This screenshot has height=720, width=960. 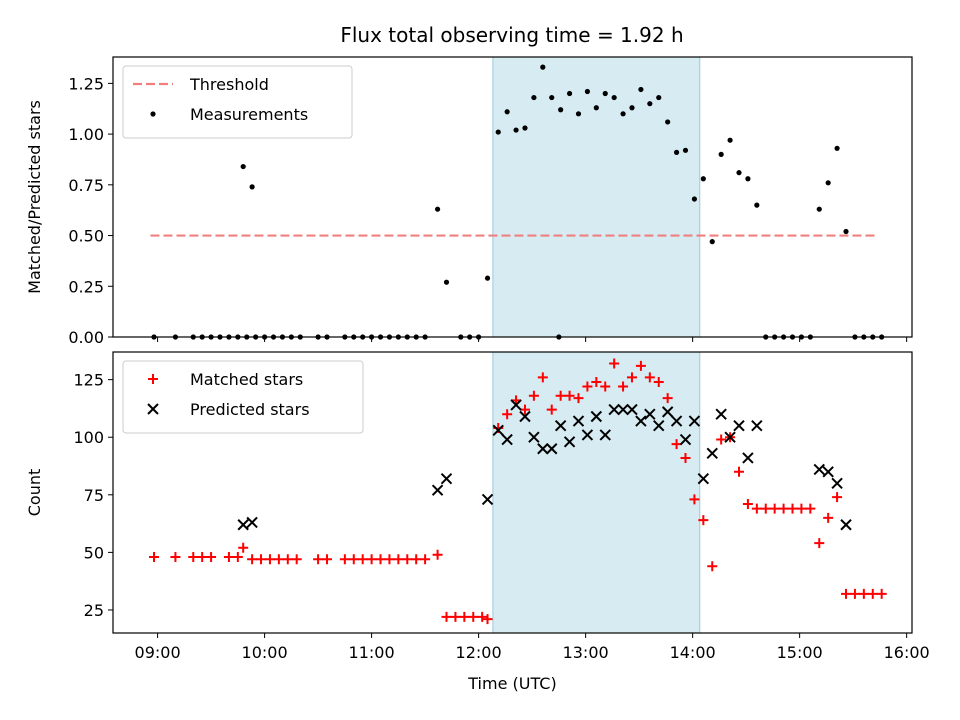 What do you see at coordinates (158, 652) in the screenshot?
I see `x-tick-label: 09:00` at bounding box center [158, 652].